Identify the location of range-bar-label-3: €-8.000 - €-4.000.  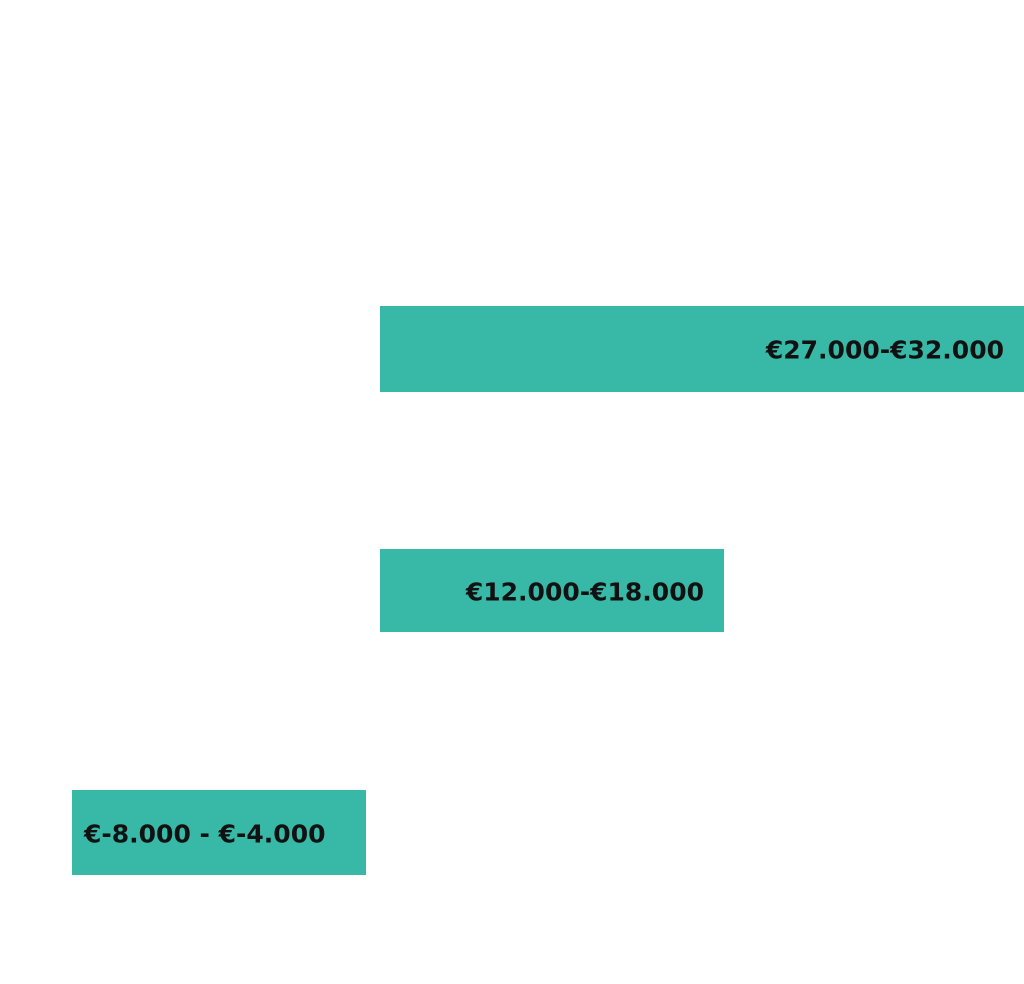
(205, 833).